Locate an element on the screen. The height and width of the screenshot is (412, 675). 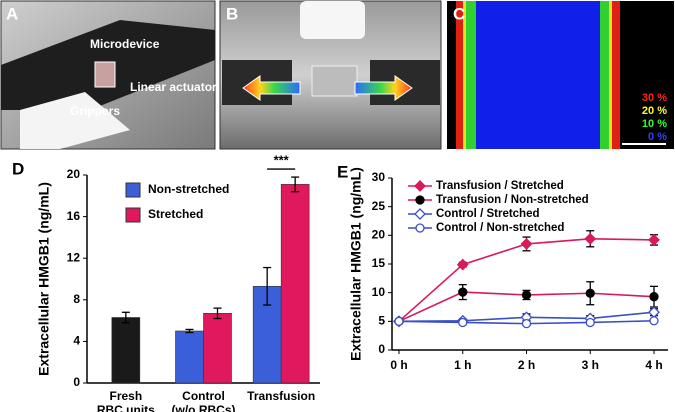
legend-label: Transfusion / Stretched is located at coordinates (500, 186).